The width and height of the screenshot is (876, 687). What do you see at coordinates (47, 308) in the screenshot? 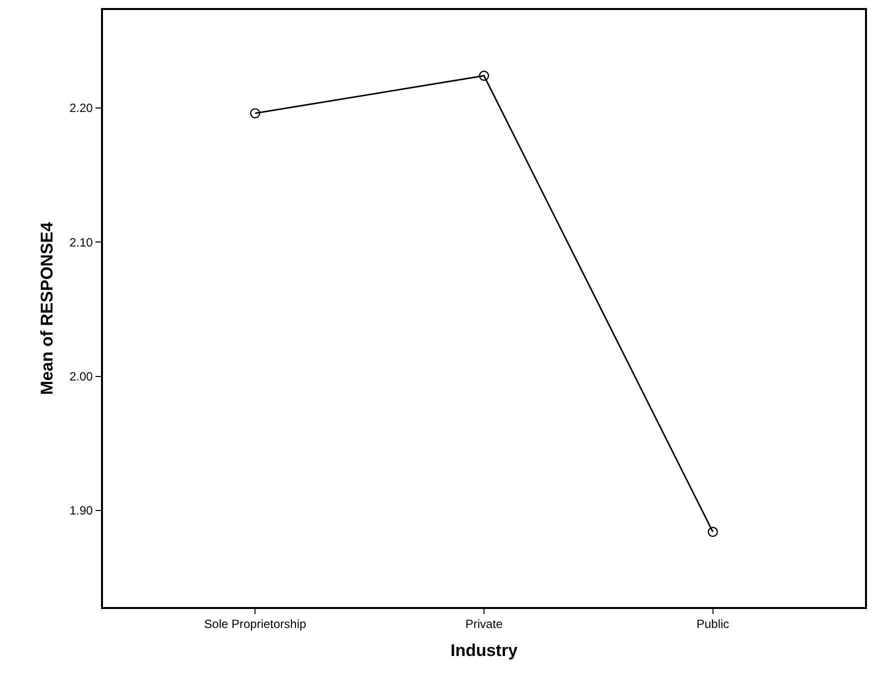
I see `y-axis-title: Mean of RESPONSE4` at bounding box center [47, 308].